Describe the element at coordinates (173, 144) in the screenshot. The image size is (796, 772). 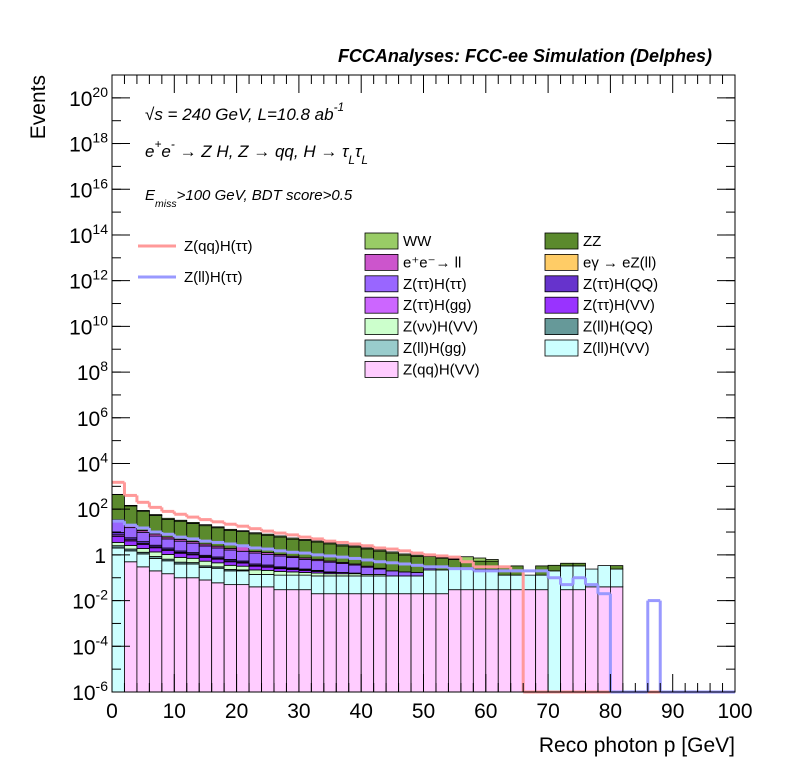
I see `annotation-part: -` at that location.